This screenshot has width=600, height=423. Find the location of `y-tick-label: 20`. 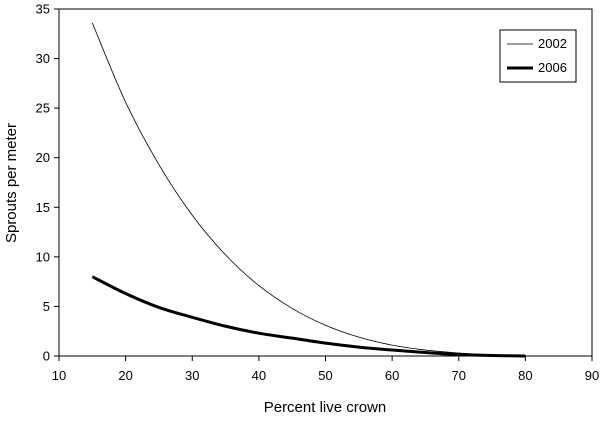

y-tick-label: 20 is located at coordinates (43, 157).